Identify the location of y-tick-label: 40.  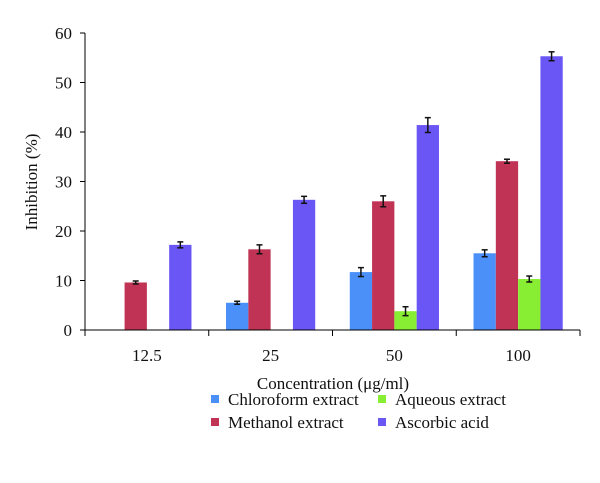
(63, 132).